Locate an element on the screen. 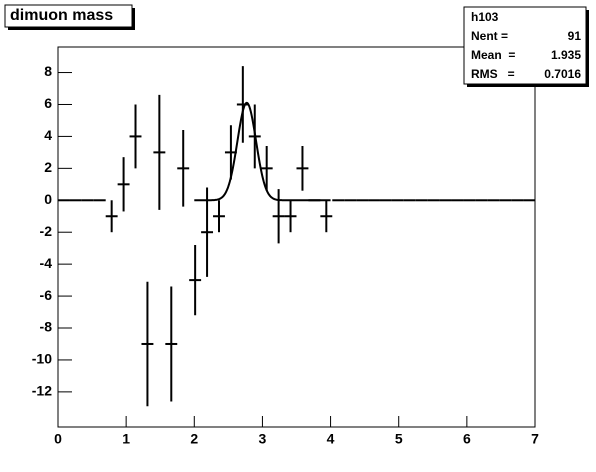 This screenshot has height=472, width=596. y-tick-label: 8 is located at coordinates (48, 71).